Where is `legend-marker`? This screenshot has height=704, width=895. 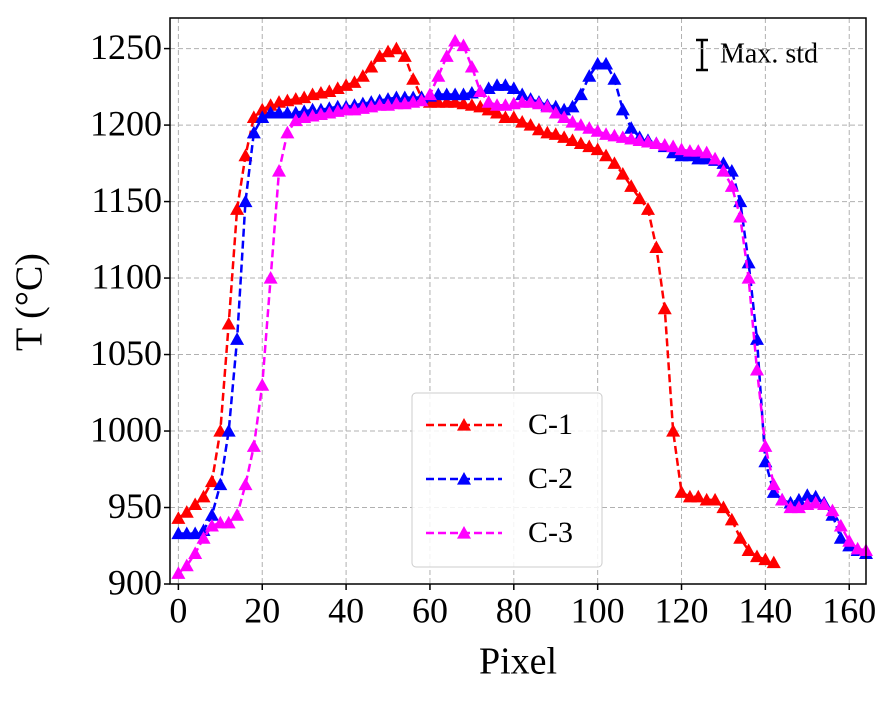
legend-marker is located at coordinates (464, 424).